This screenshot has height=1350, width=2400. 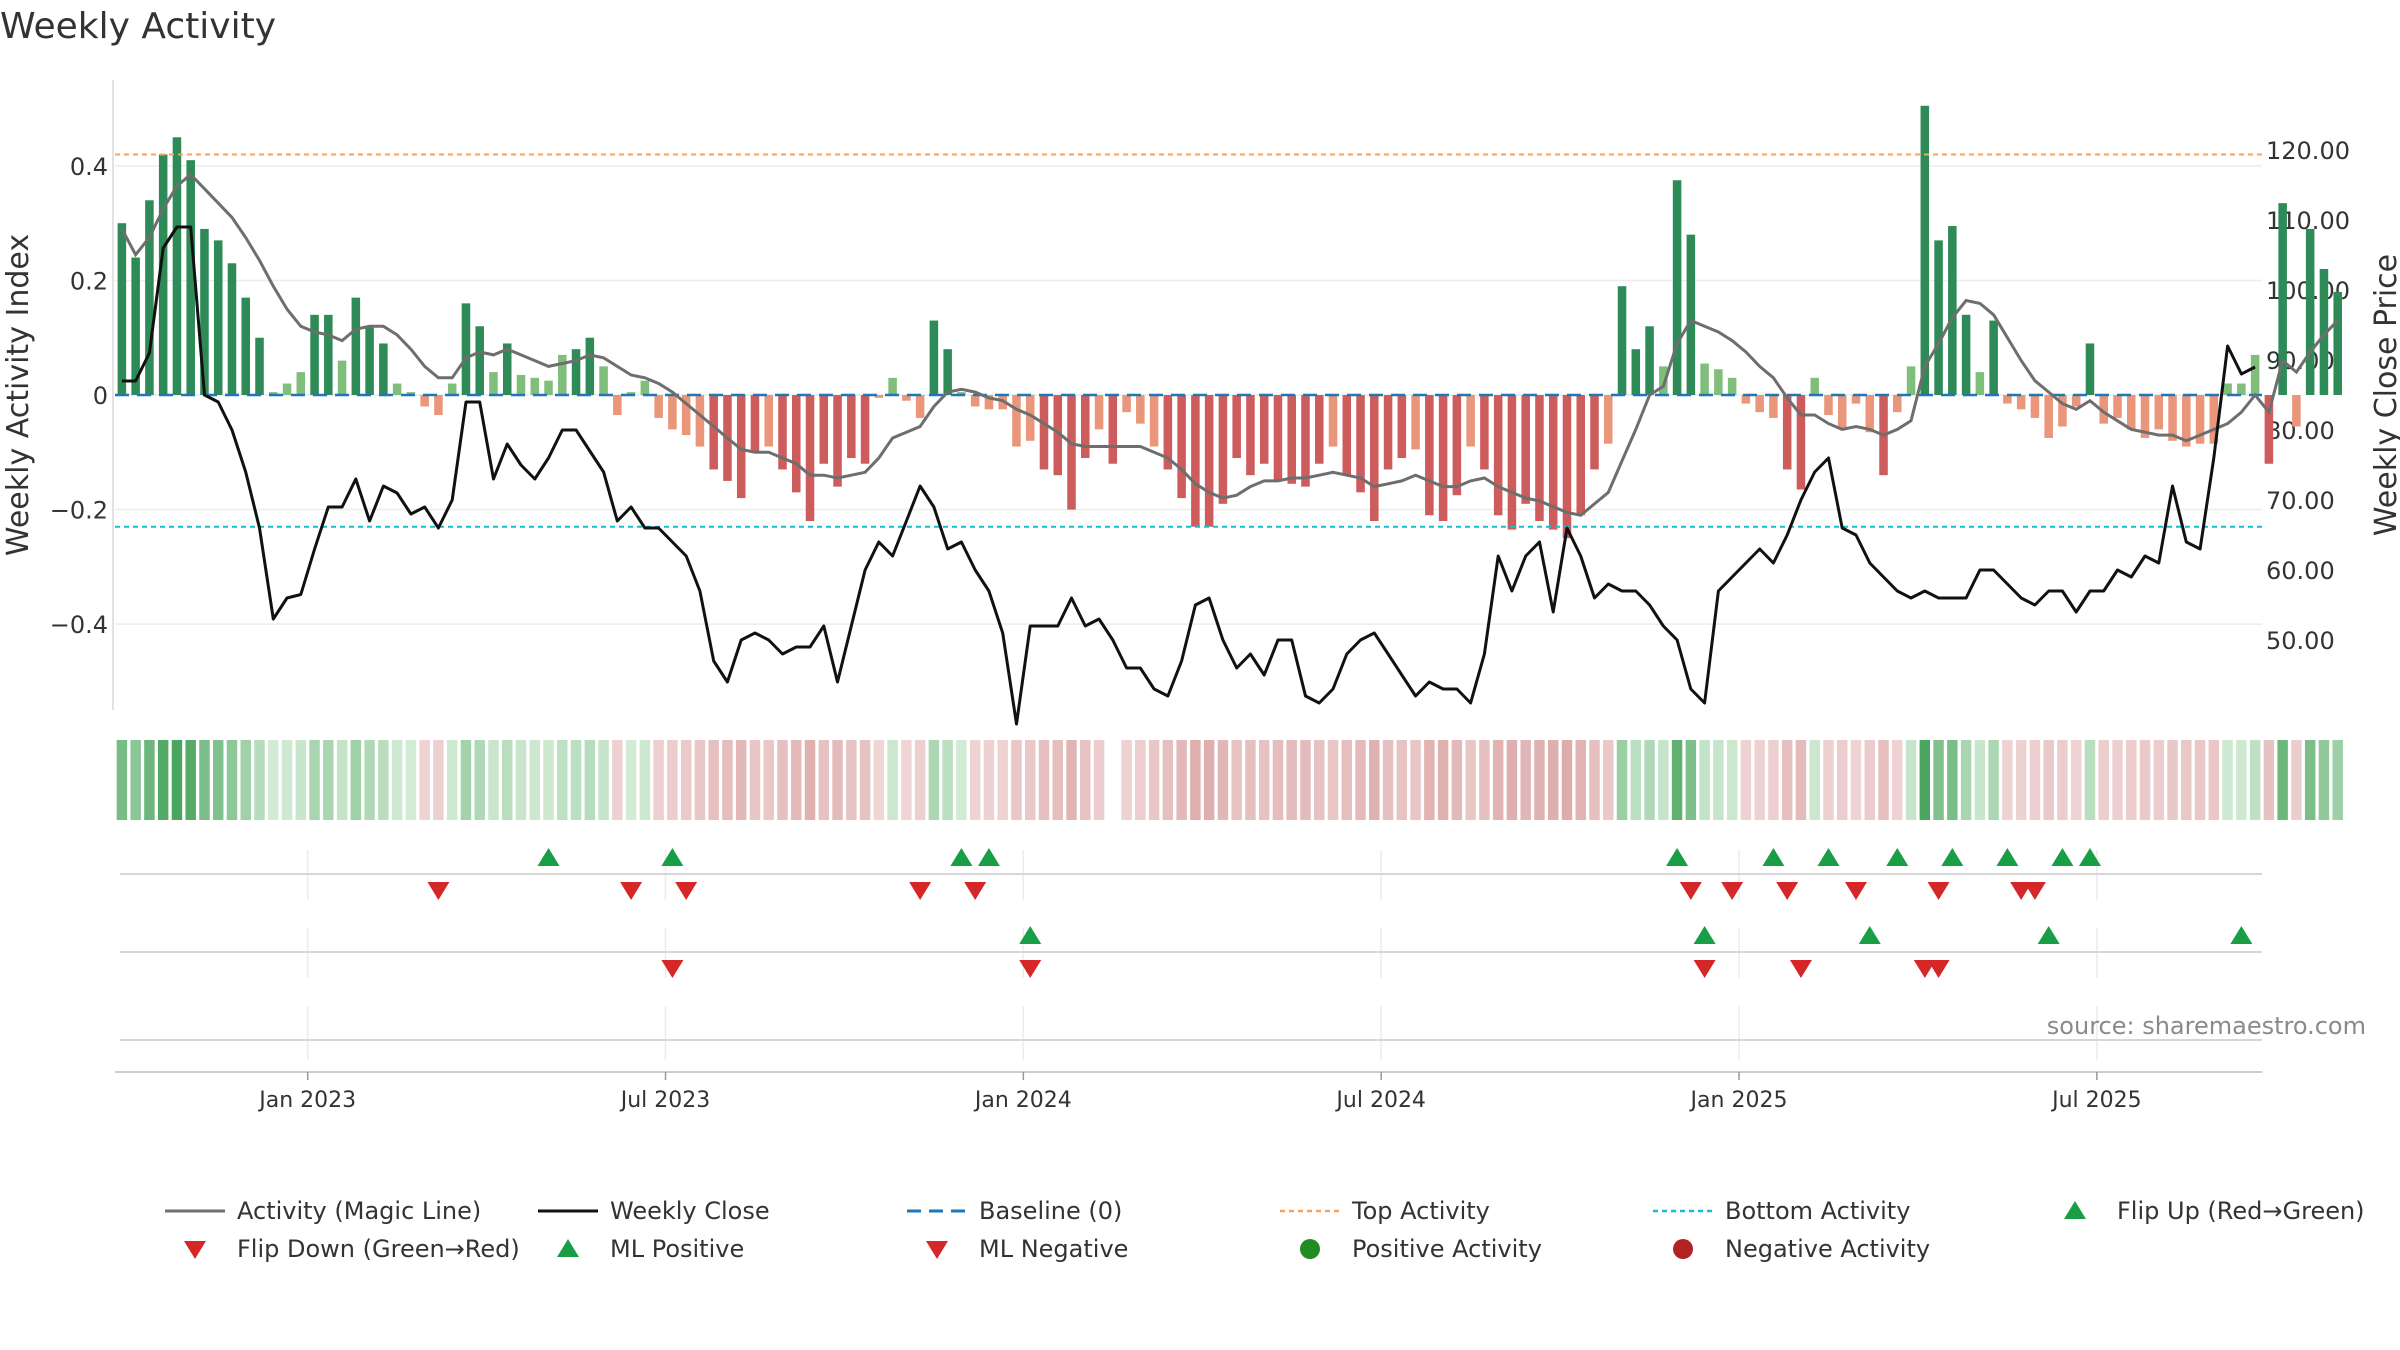 What do you see at coordinates (2096, 1100) in the screenshot?
I see `x-tick-label: Jul 2025` at bounding box center [2096, 1100].